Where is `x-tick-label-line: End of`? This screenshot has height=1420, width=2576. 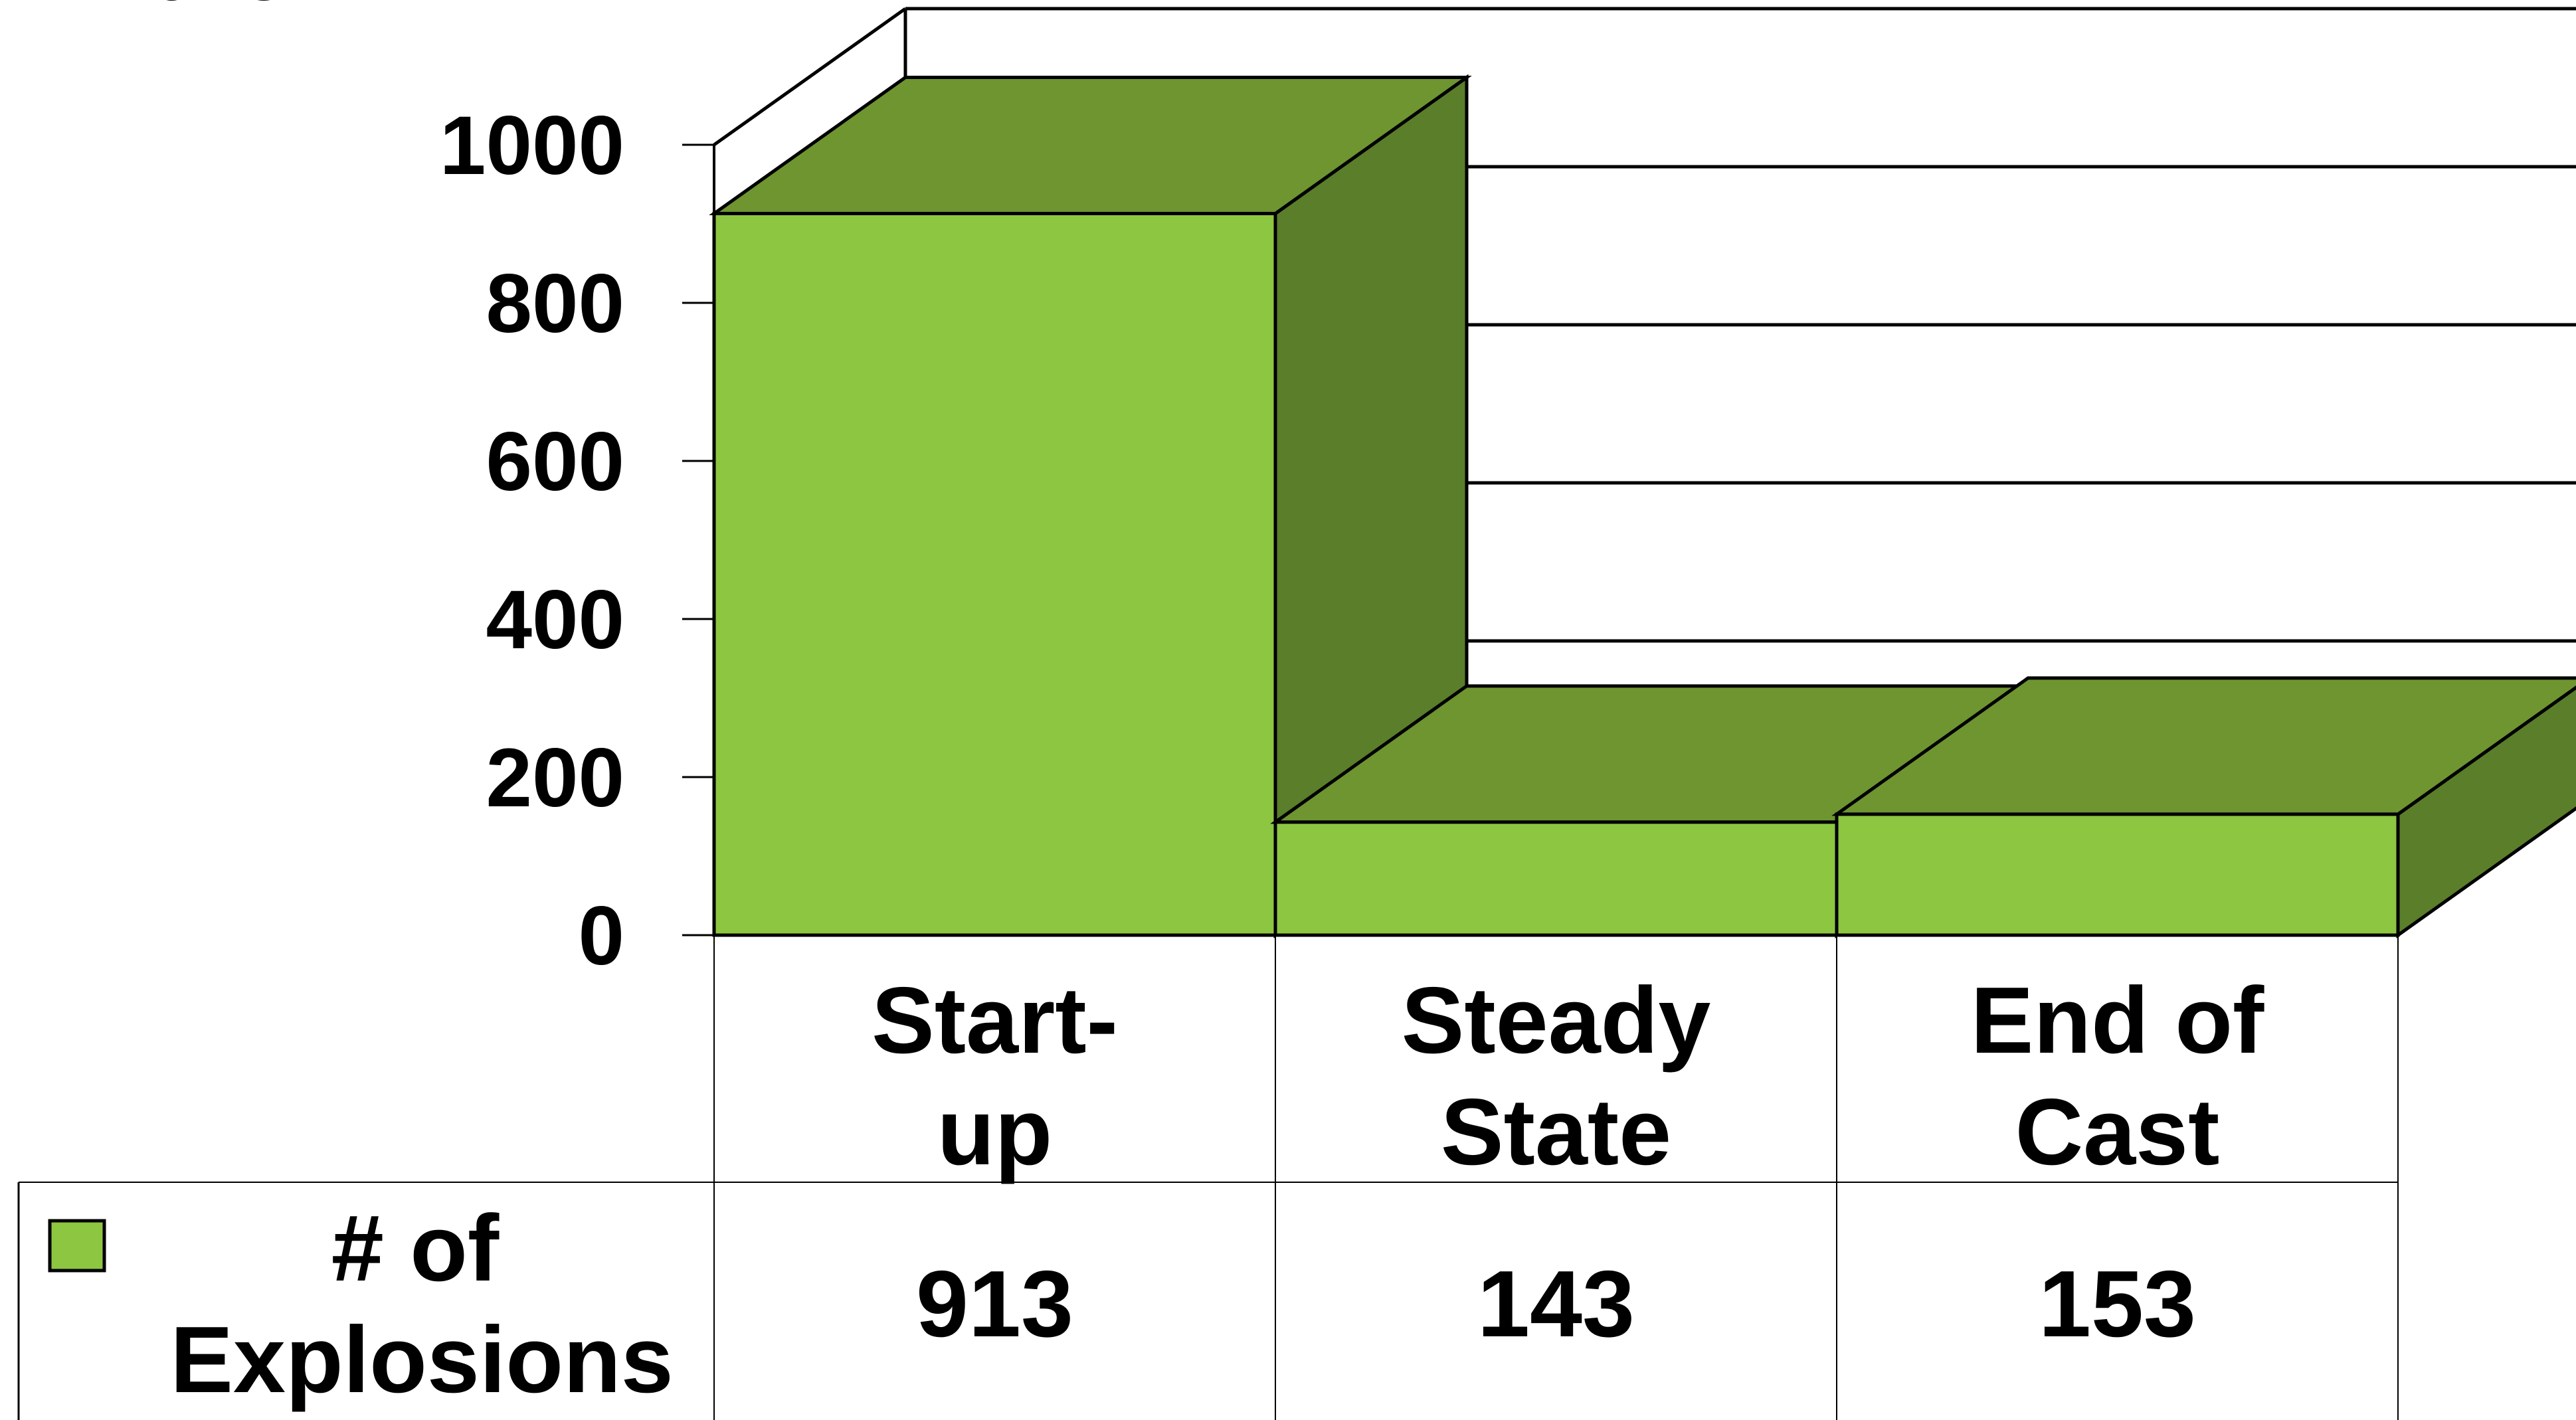
x-tick-label-line: End of is located at coordinates (2117, 1020).